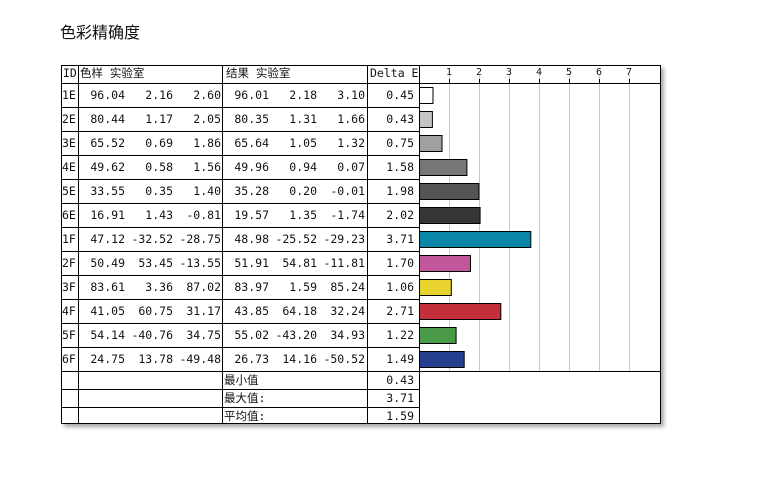  What do you see at coordinates (400, 380) in the screenshot?
I see `summary-value: 0.43` at bounding box center [400, 380].